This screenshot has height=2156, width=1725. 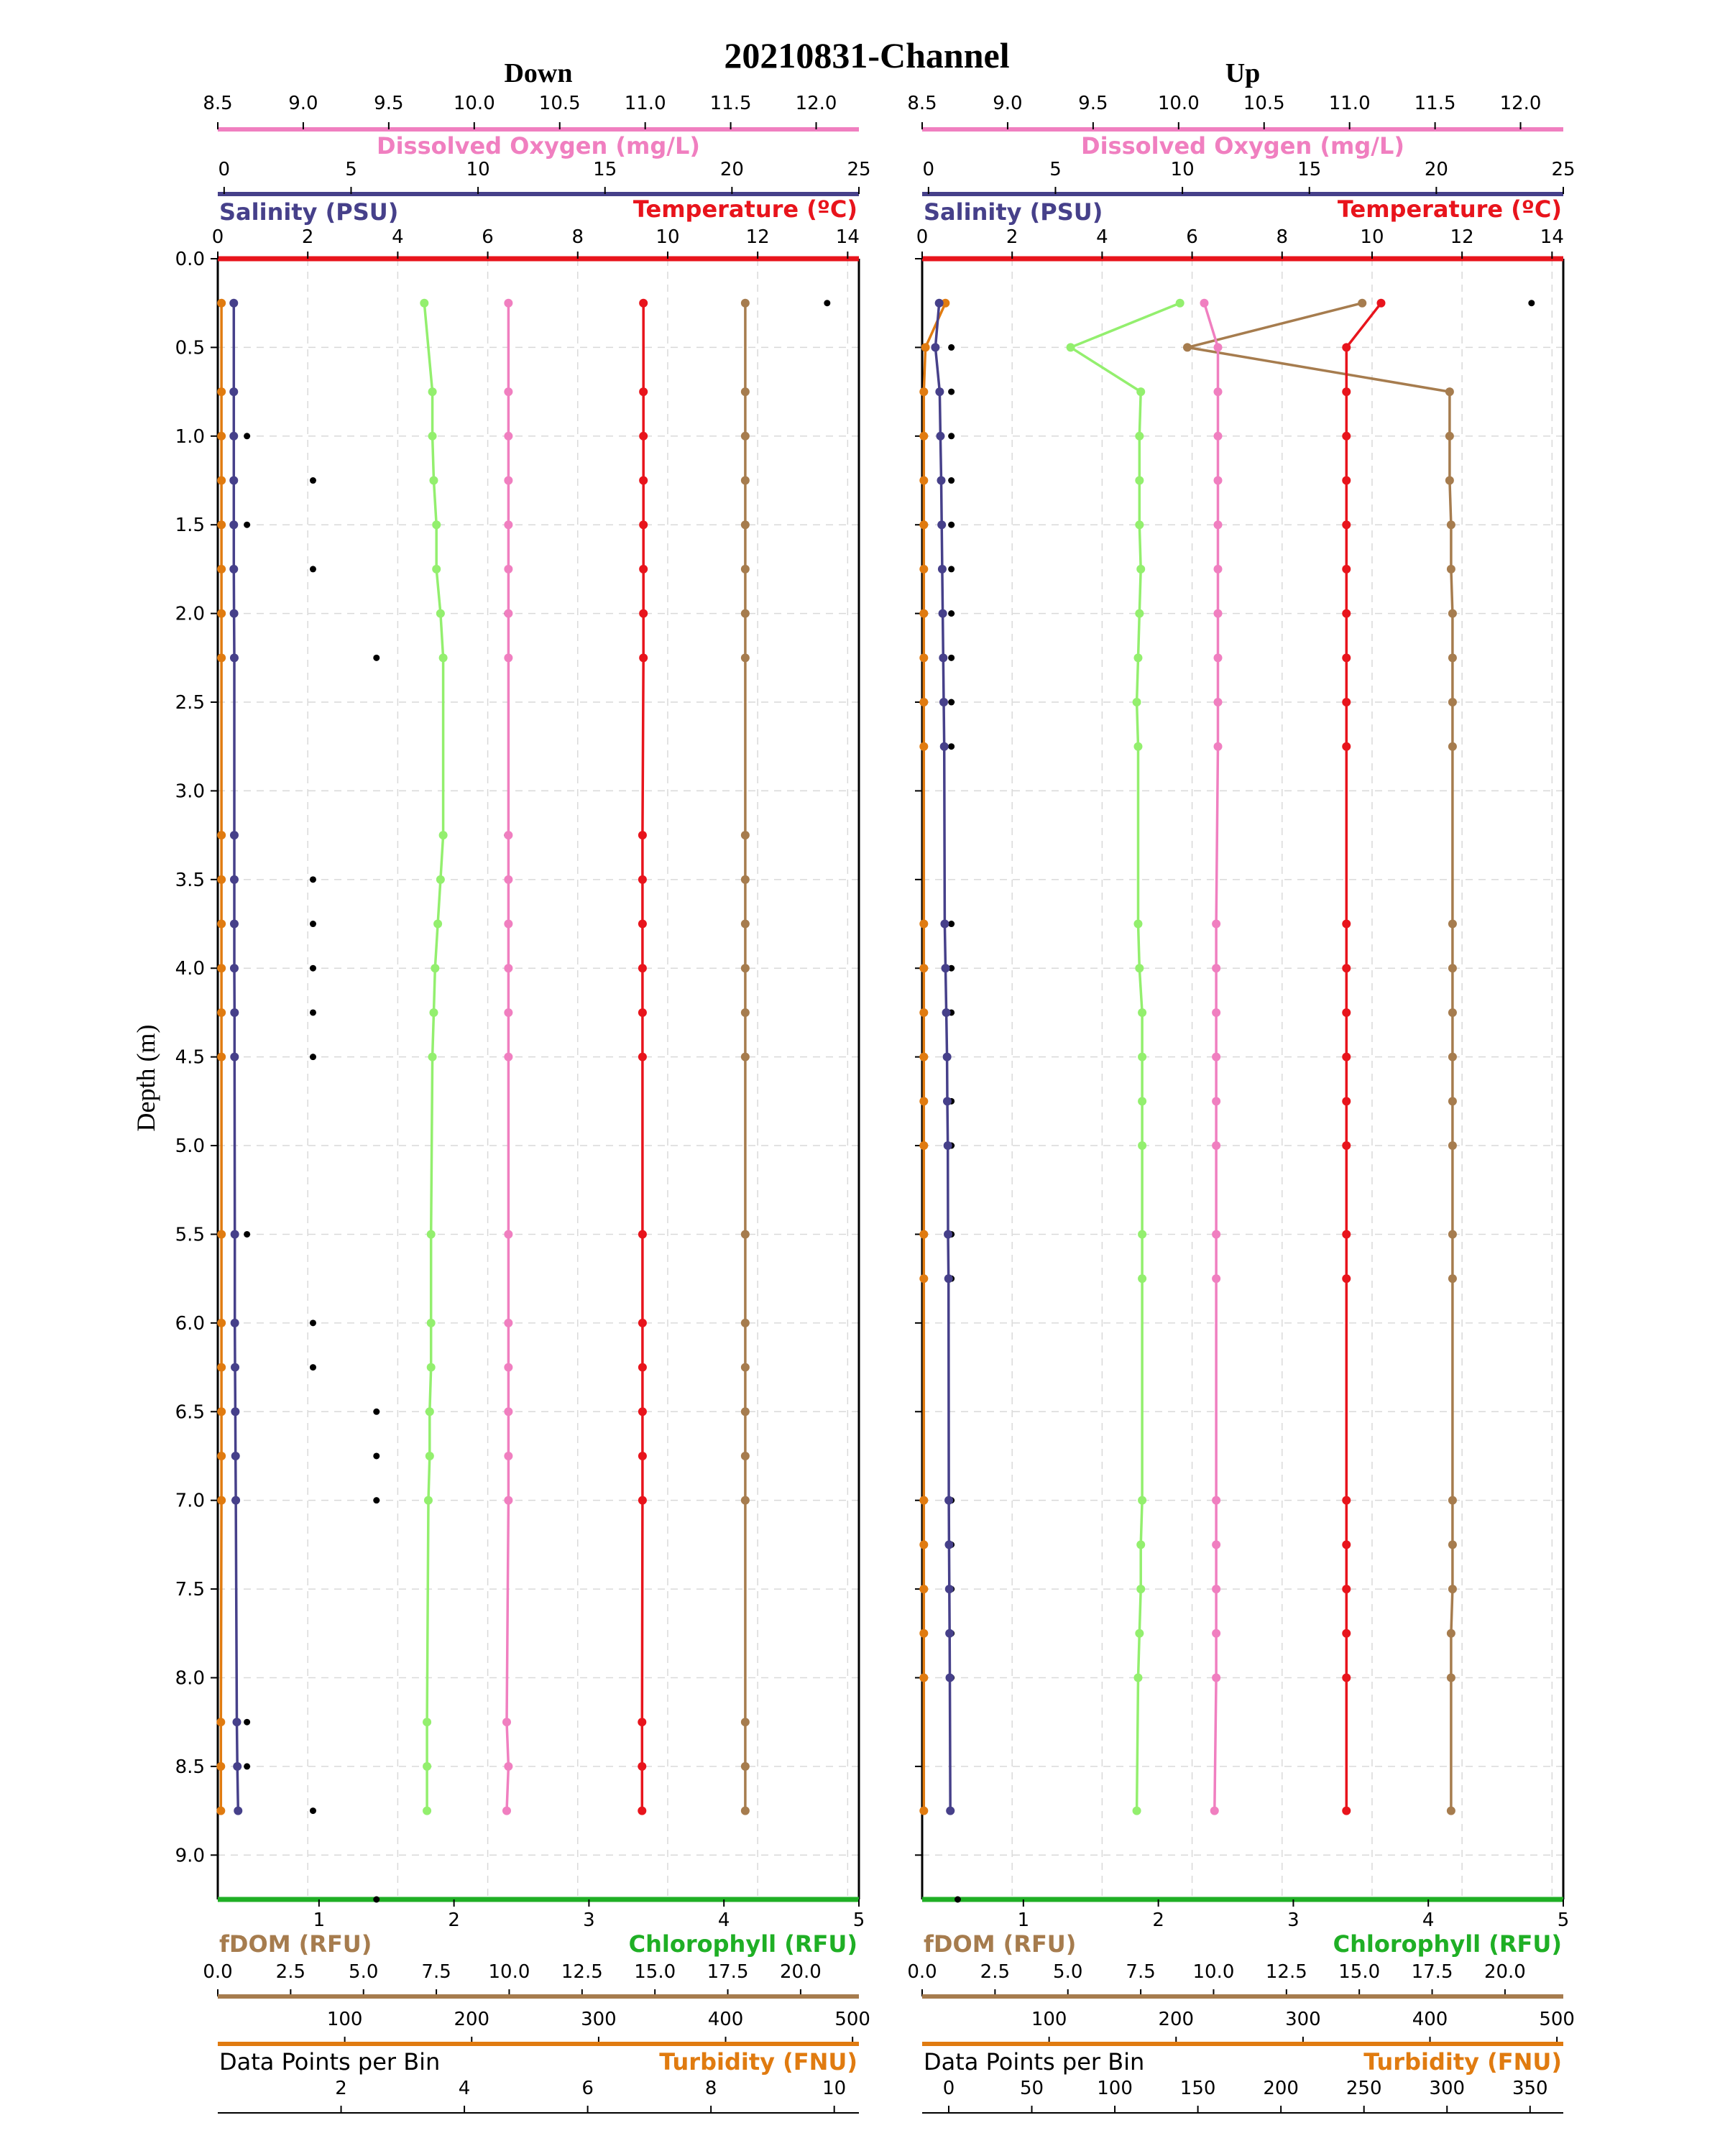 What do you see at coordinates (190, 881) in the screenshot?
I see `y-tick-label: 3.5` at bounding box center [190, 881].